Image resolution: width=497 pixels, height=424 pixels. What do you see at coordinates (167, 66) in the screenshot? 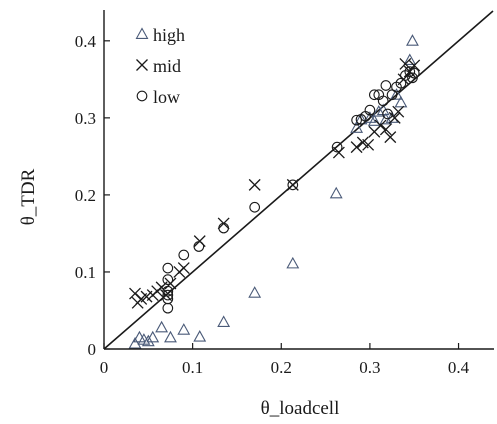
I see `legend-label-mid: mid` at bounding box center [167, 66].